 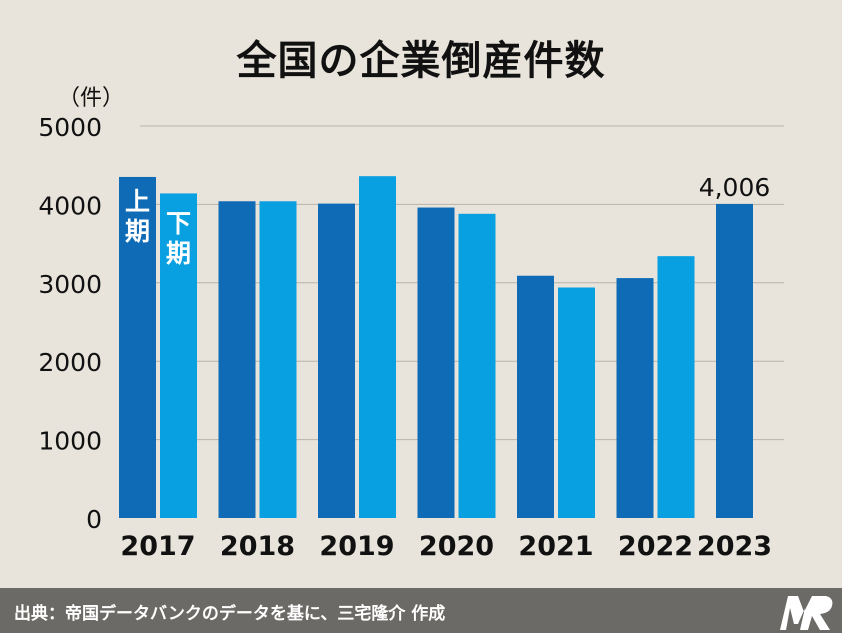 What do you see at coordinates (477, 366) in the screenshot?
I see `bar-2020-second-half` at bounding box center [477, 366].